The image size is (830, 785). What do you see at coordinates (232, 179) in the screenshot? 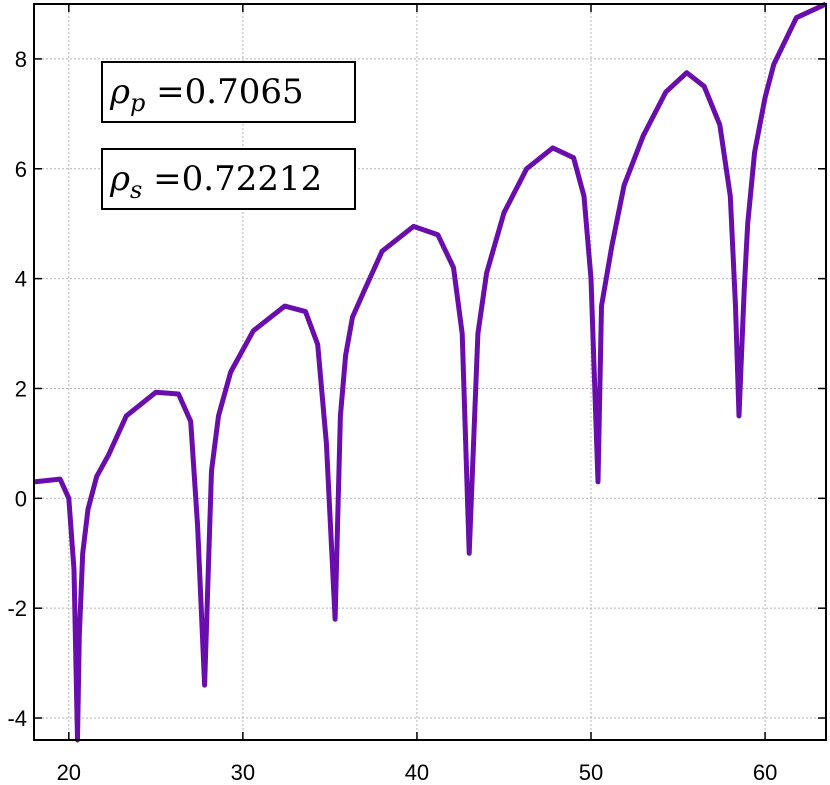
I see `annotation-value: =0.72212` at bounding box center [232, 179].